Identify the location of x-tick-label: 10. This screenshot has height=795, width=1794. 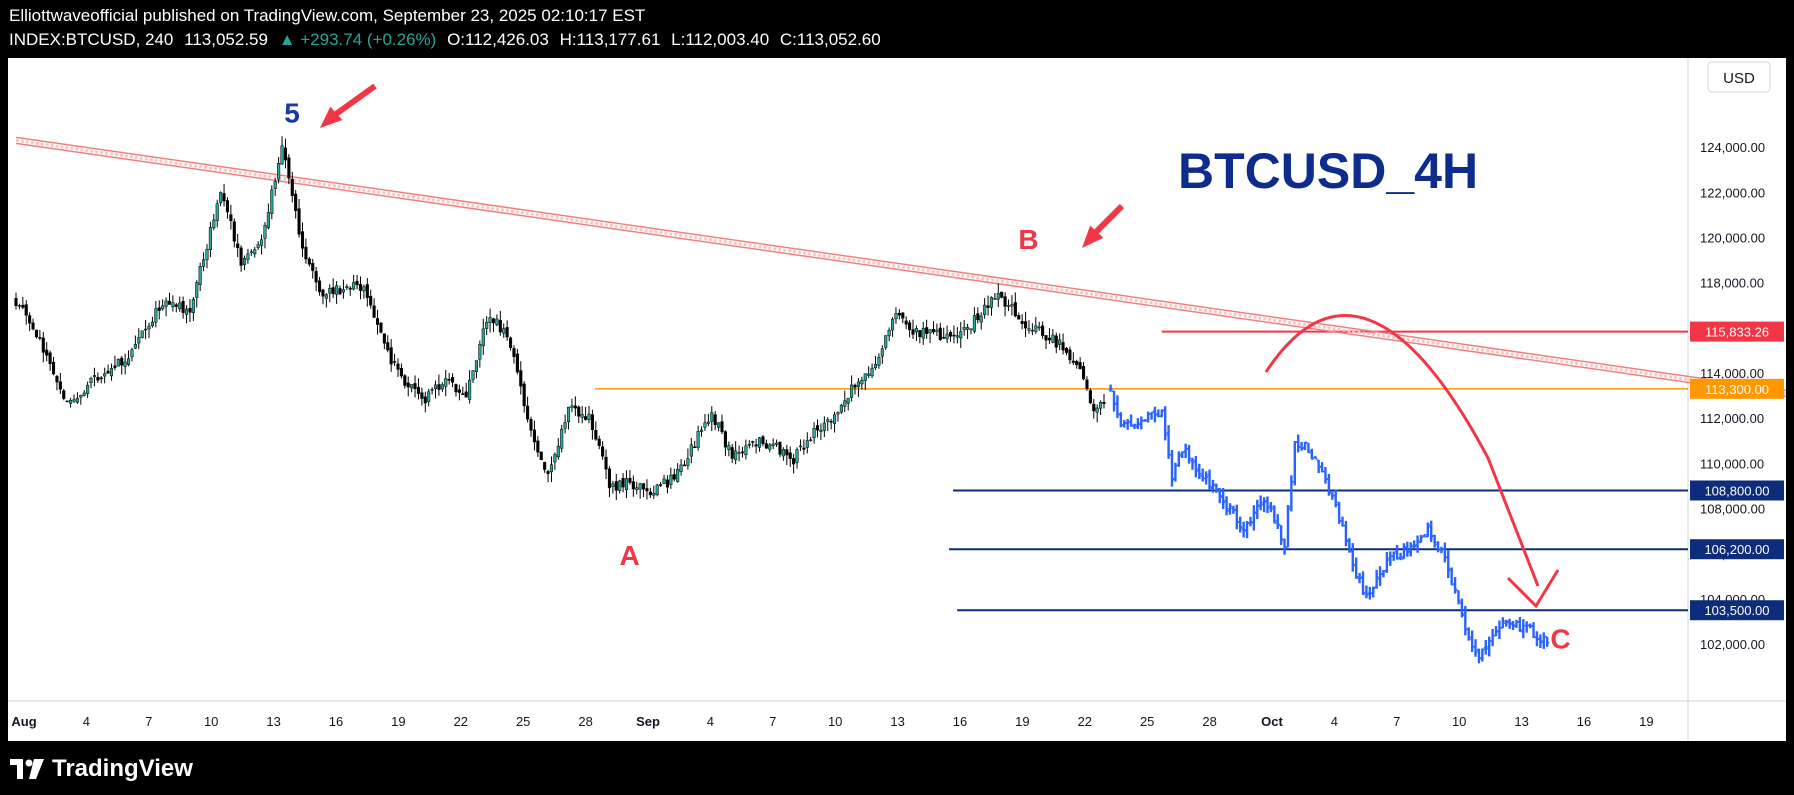
(211, 721).